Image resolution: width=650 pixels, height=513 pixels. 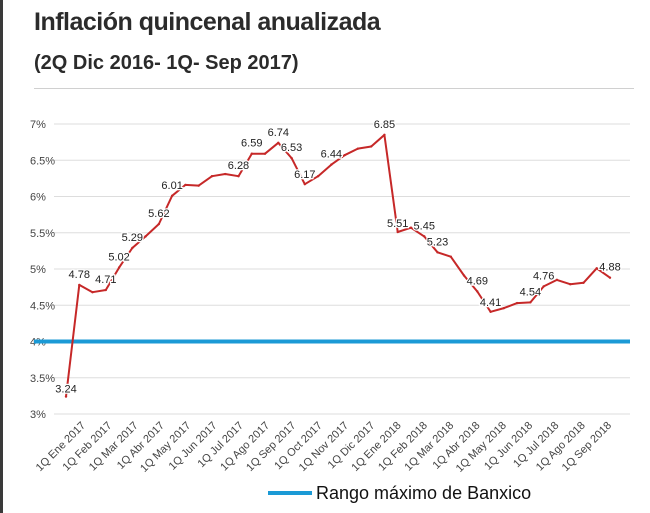 What do you see at coordinates (38, 198) in the screenshot?
I see `y-tick-label: 6%` at bounding box center [38, 198].